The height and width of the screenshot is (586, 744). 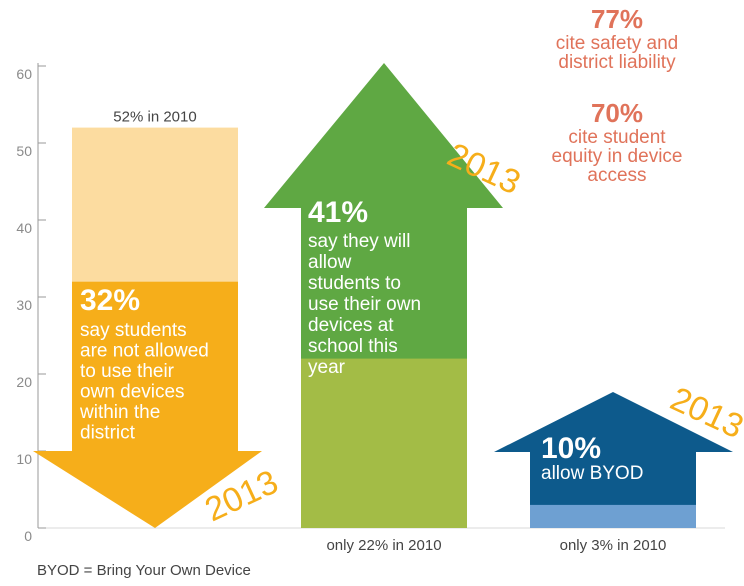 What do you see at coordinates (617, 137) in the screenshot?
I see `side-note-line: cite student` at bounding box center [617, 137].